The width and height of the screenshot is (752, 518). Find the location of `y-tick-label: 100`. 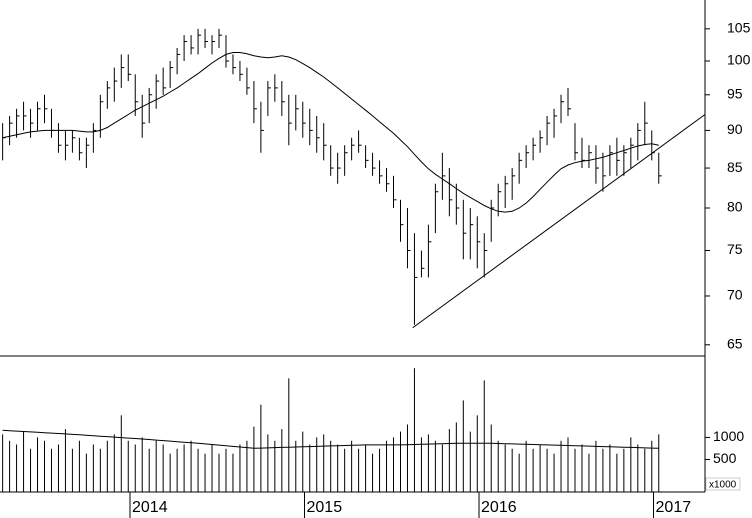

y-tick-label: 100 is located at coordinates (739, 60).